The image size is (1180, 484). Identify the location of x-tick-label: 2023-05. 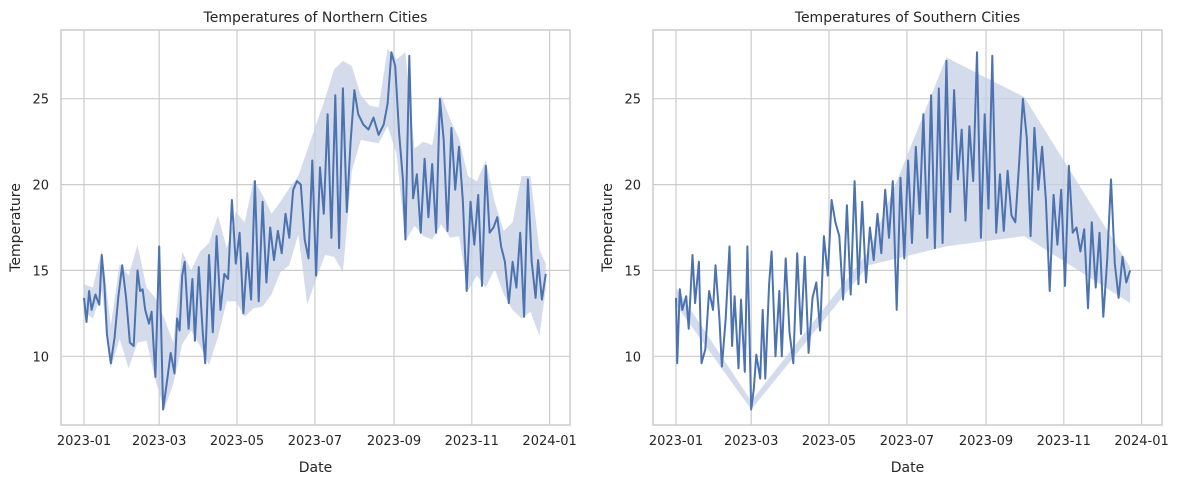
(829, 441).